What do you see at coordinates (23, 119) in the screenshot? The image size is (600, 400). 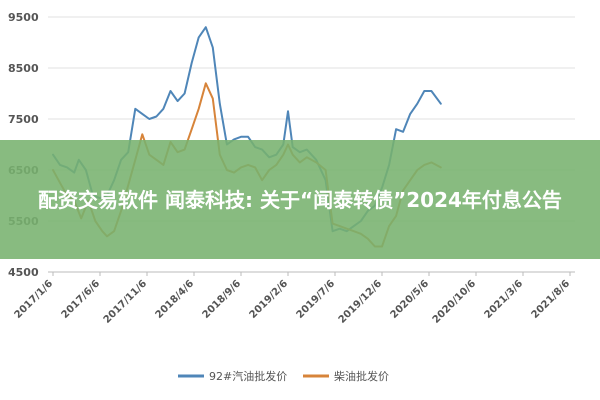 I see `y-tick-label: 7500` at bounding box center [23, 119].